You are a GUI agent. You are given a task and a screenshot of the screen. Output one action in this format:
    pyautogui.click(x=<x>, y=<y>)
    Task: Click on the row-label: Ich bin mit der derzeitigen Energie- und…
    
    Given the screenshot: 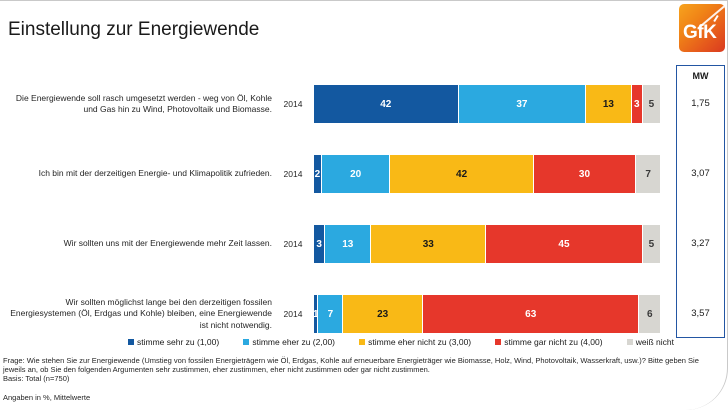 What is the action you would take?
    pyautogui.click(x=155, y=173)
    